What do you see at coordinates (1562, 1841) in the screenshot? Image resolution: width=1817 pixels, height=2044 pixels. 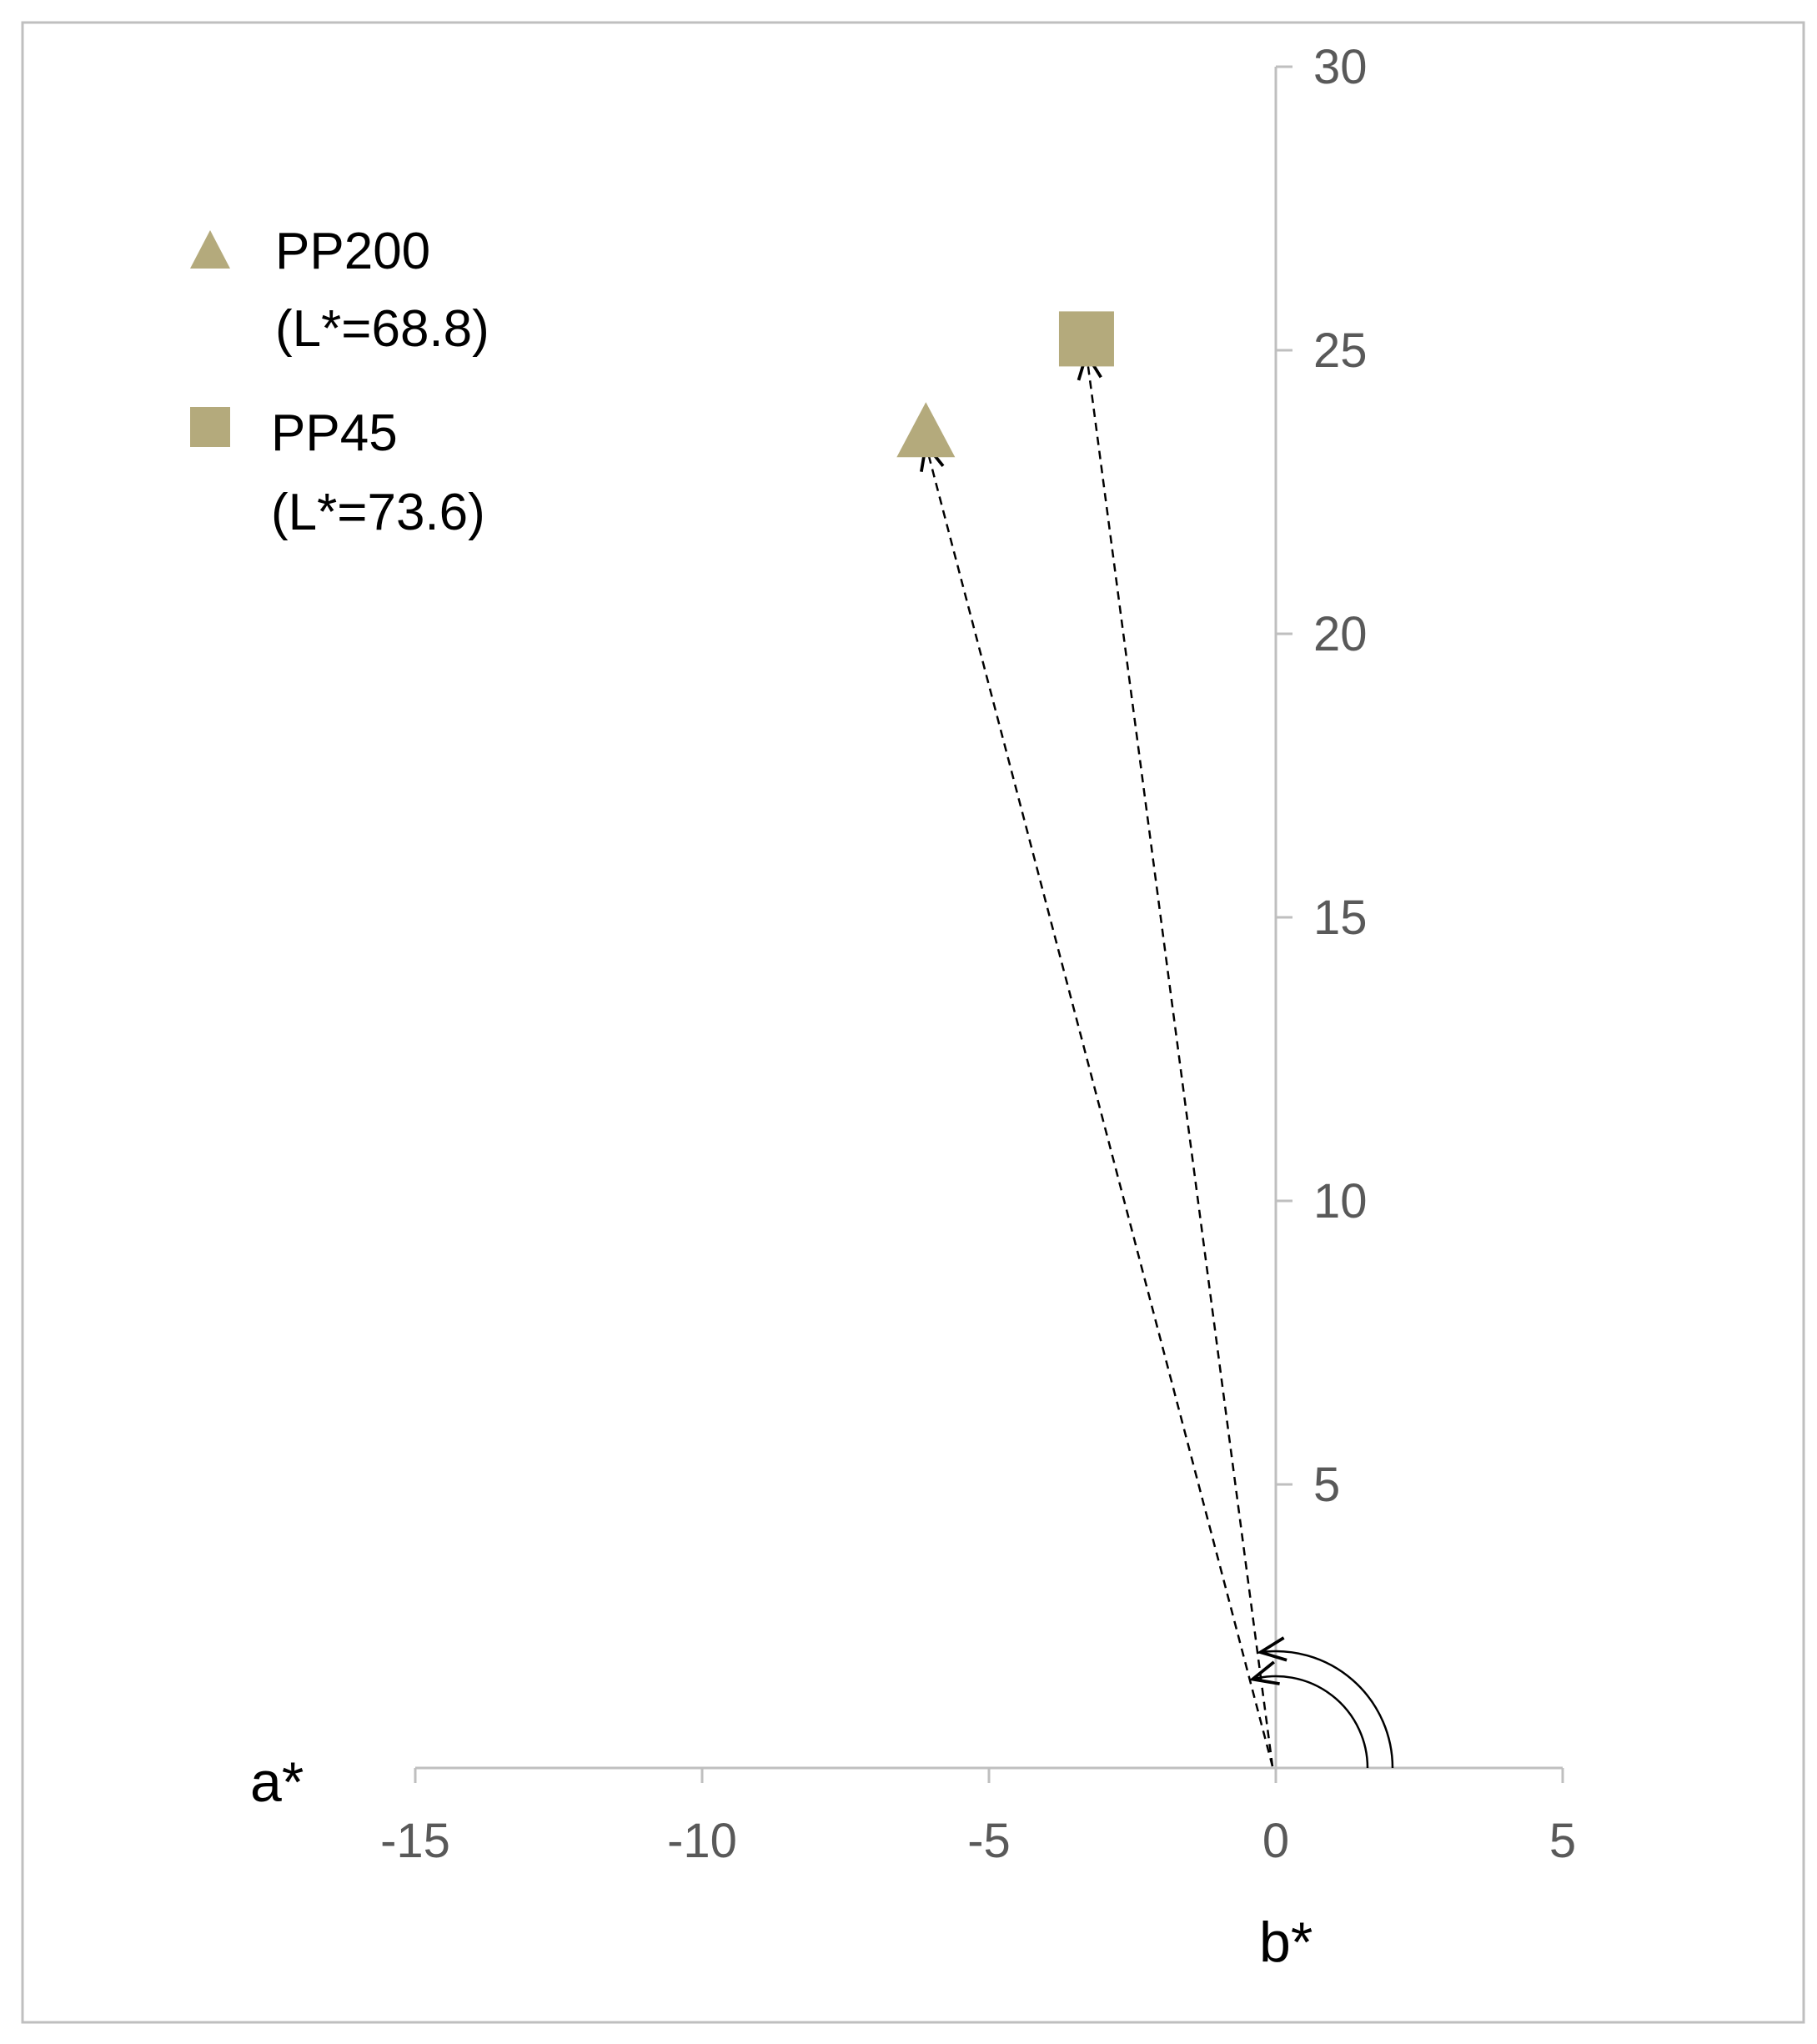 I see `x-tick-label: 5` at bounding box center [1562, 1841].